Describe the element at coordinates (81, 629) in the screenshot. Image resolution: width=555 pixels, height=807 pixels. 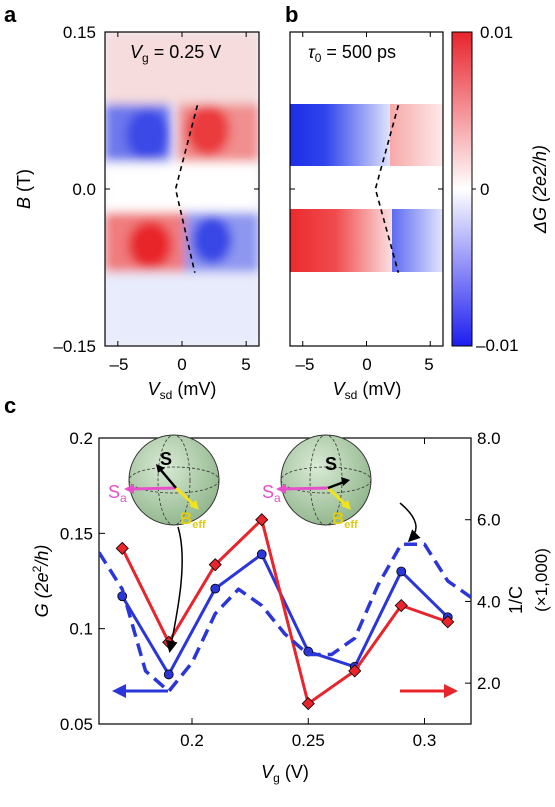
I see `c-ytick-label-1: 0.1` at that location.